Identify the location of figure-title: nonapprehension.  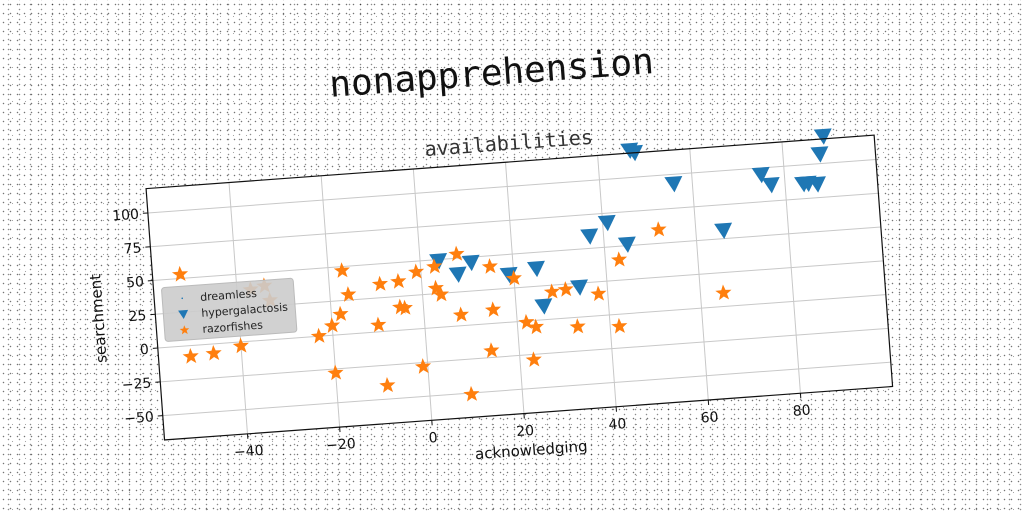
(491, 73).